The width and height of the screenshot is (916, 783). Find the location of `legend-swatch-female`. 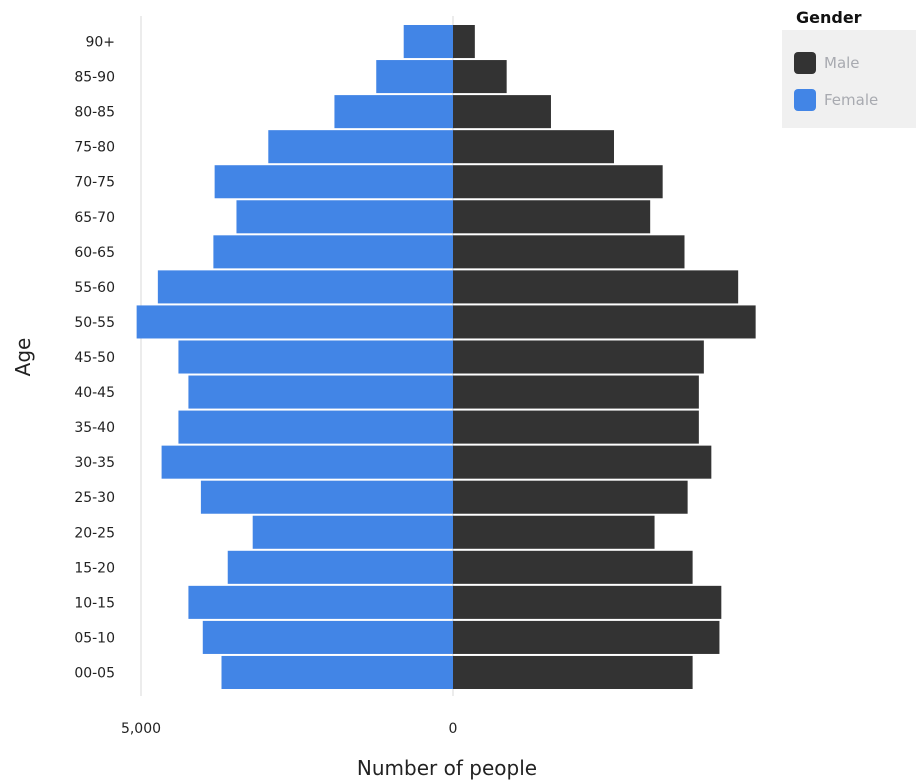

legend-swatch-female is located at coordinates (805, 100).